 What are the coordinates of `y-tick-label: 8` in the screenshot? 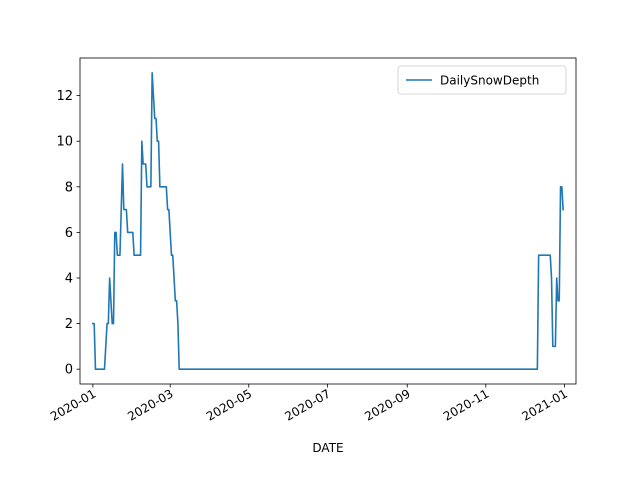 It's located at (69, 187).